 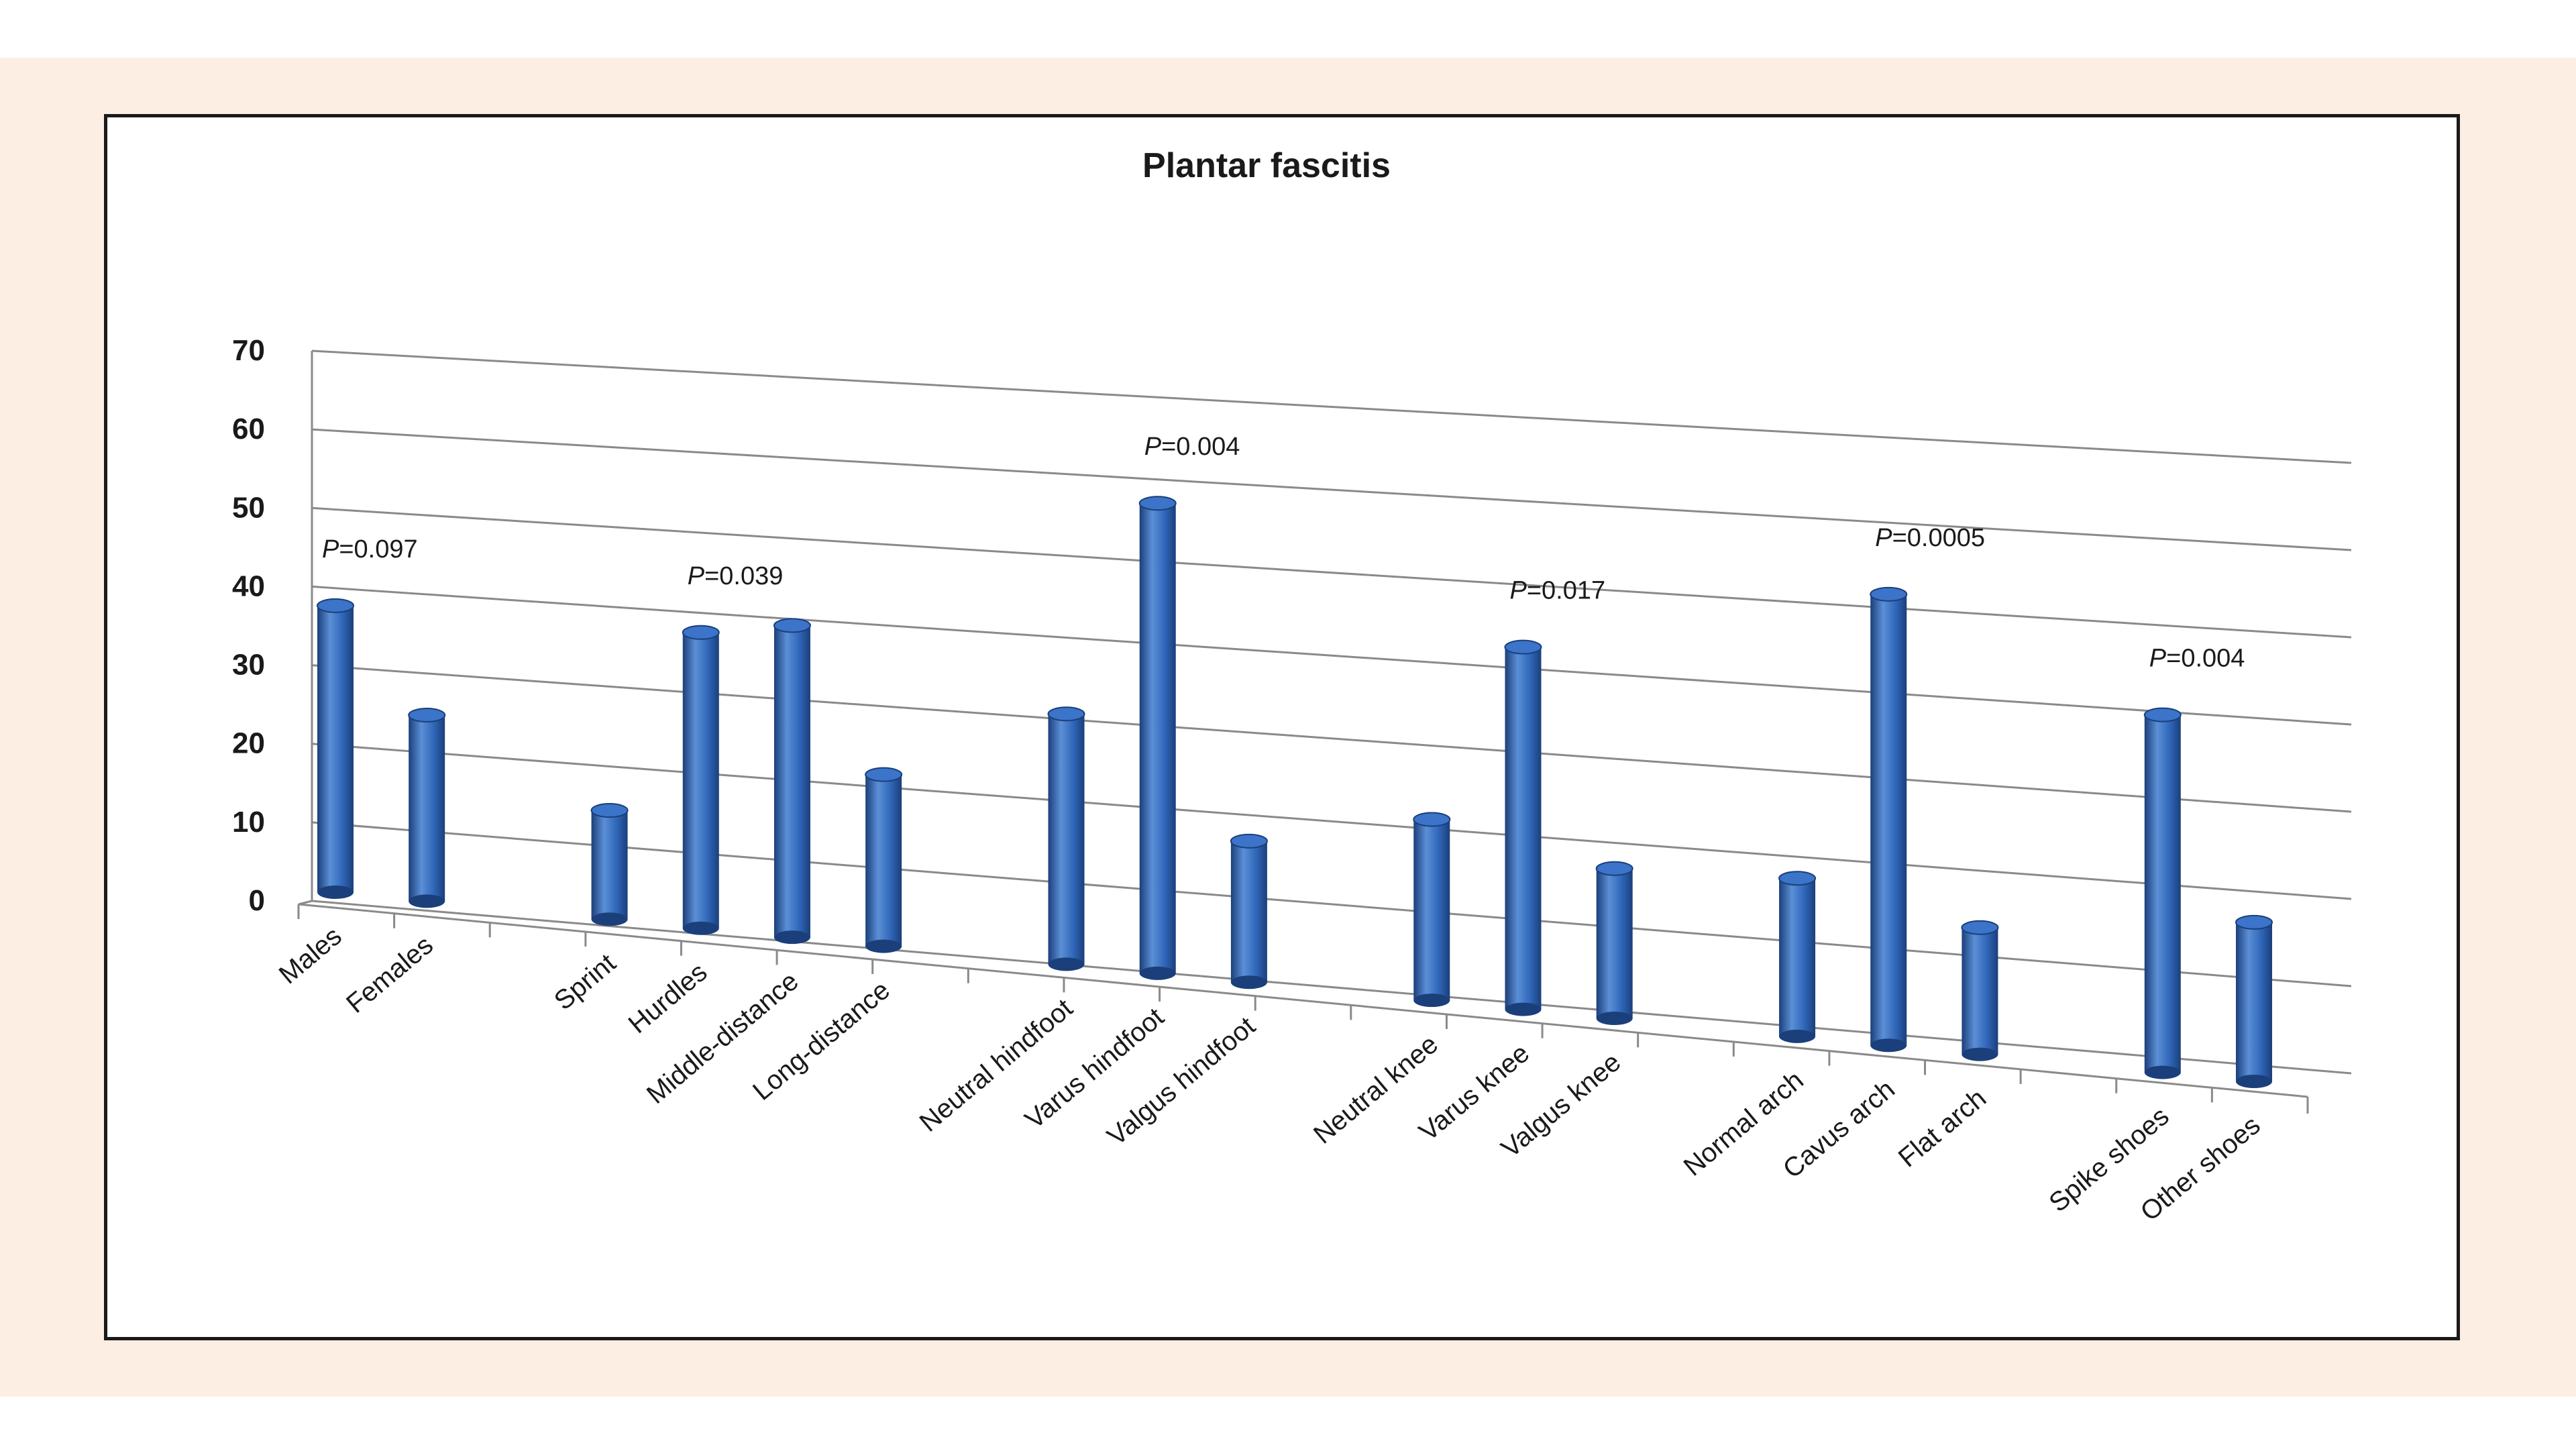 What do you see at coordinates (1942, 1128) in the screenshot?
I see `x-tick-label: Flat arch` at bounding box center [1942, 1128].